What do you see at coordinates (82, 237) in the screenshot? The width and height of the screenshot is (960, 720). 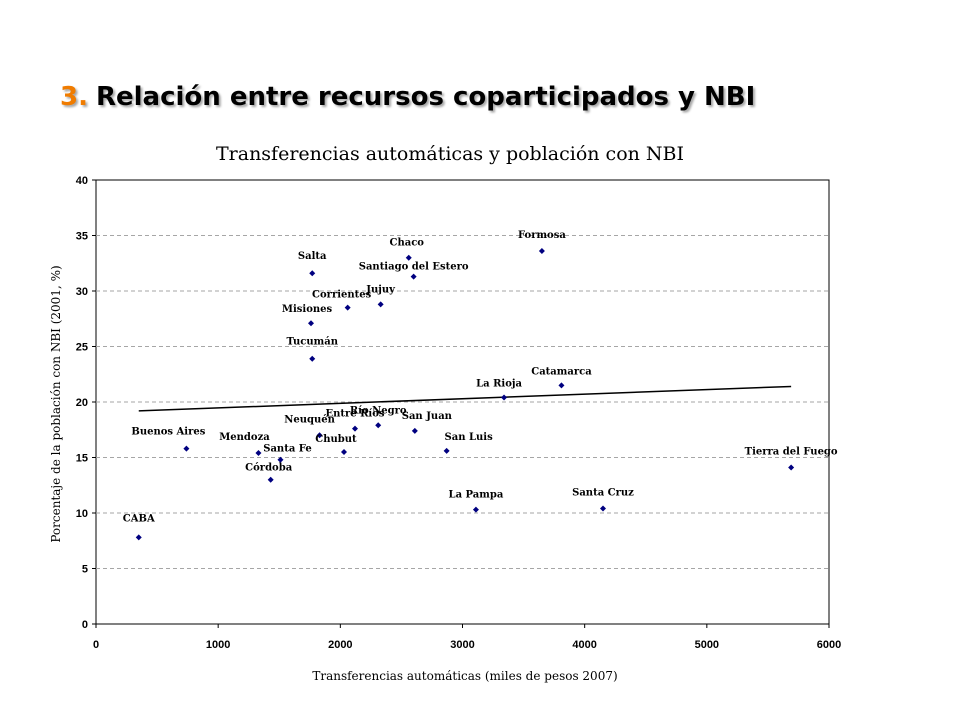 I see `y-tick-label: 35` at bounding box center [82, 237].